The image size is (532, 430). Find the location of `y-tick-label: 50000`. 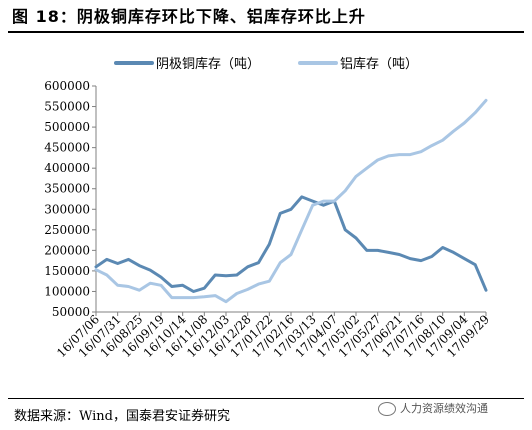

y-tick-label: 50000 is located at coordinates (71, 312).